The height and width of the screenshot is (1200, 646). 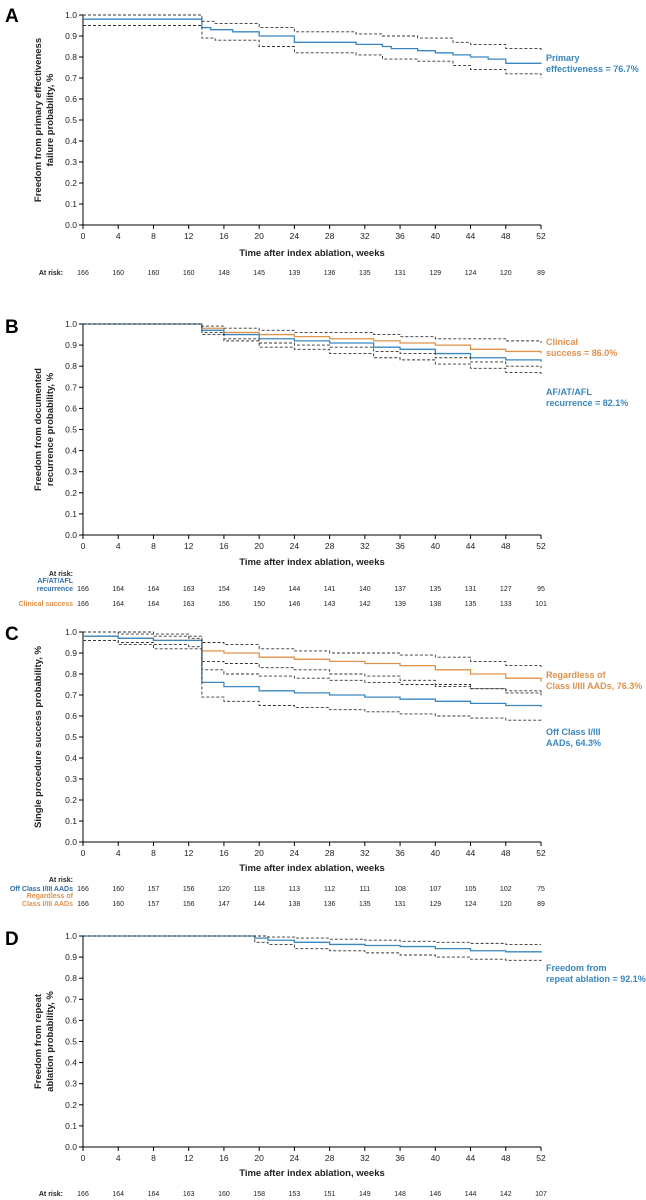 I want to click on y-tick-label: 0.9, so click(x=71, y=345).